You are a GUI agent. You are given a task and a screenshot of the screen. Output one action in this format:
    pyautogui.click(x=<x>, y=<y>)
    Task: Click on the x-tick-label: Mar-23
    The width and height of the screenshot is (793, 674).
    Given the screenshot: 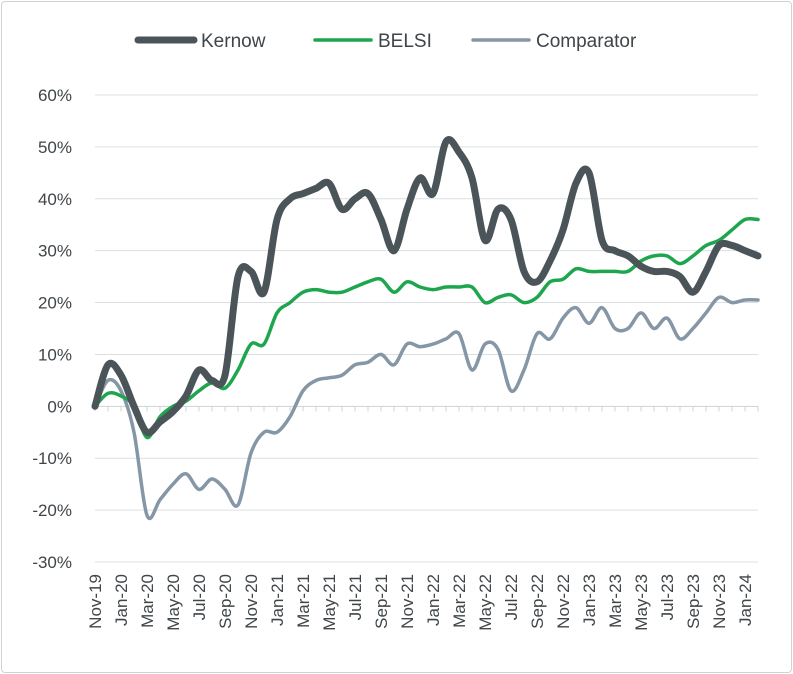 What is the action you would take?
    pyautogui.click(x=615, y=601)
    